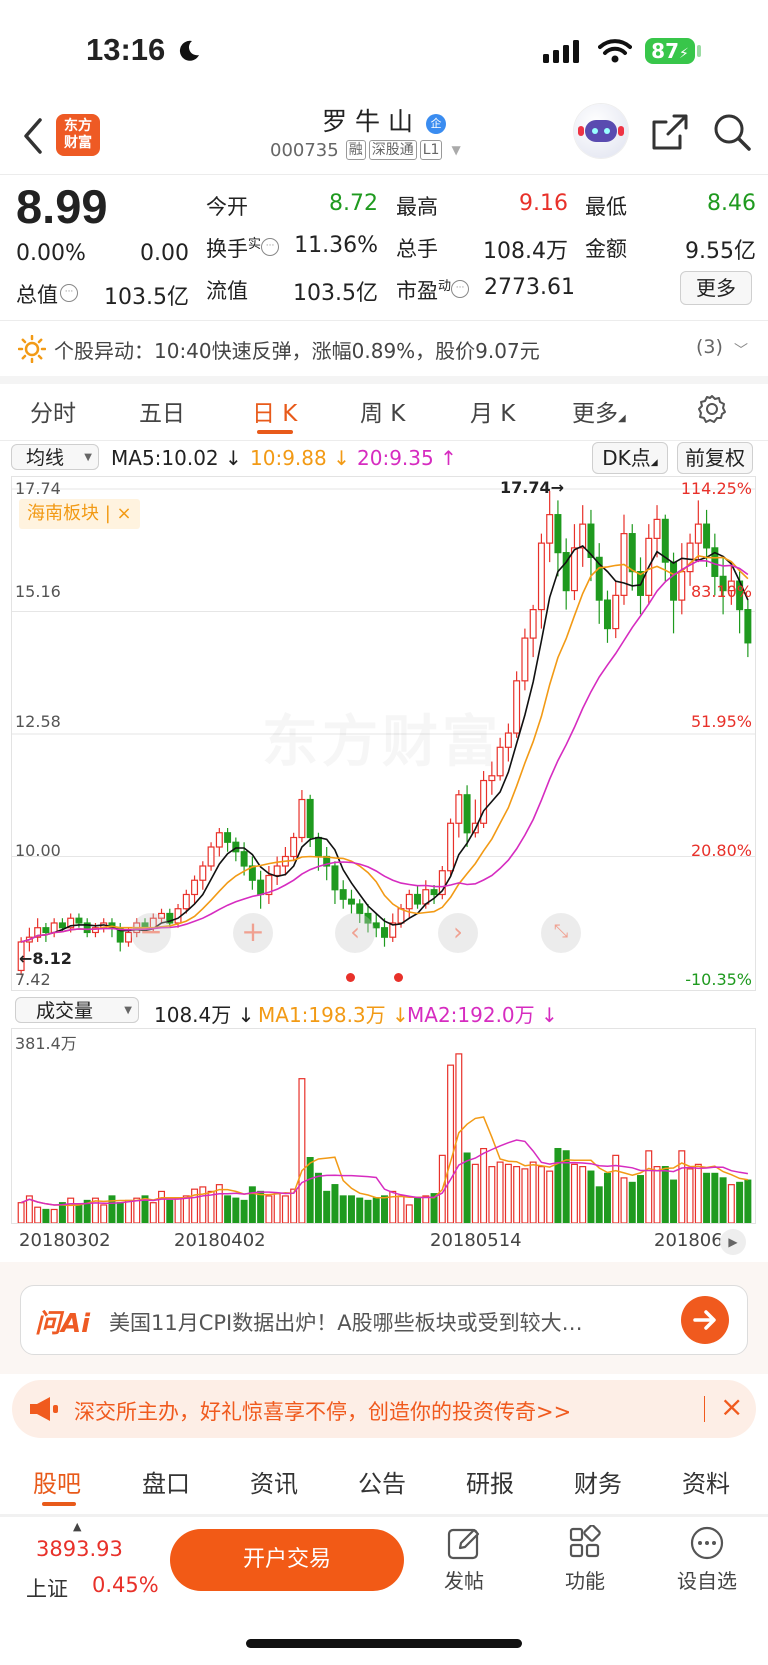 This screenshot has width=768, height=1665. What do you see at coordinates (464, 1581) in the screenshot?
I see `post-label: 发帖` at bounding box center [464, 1581].